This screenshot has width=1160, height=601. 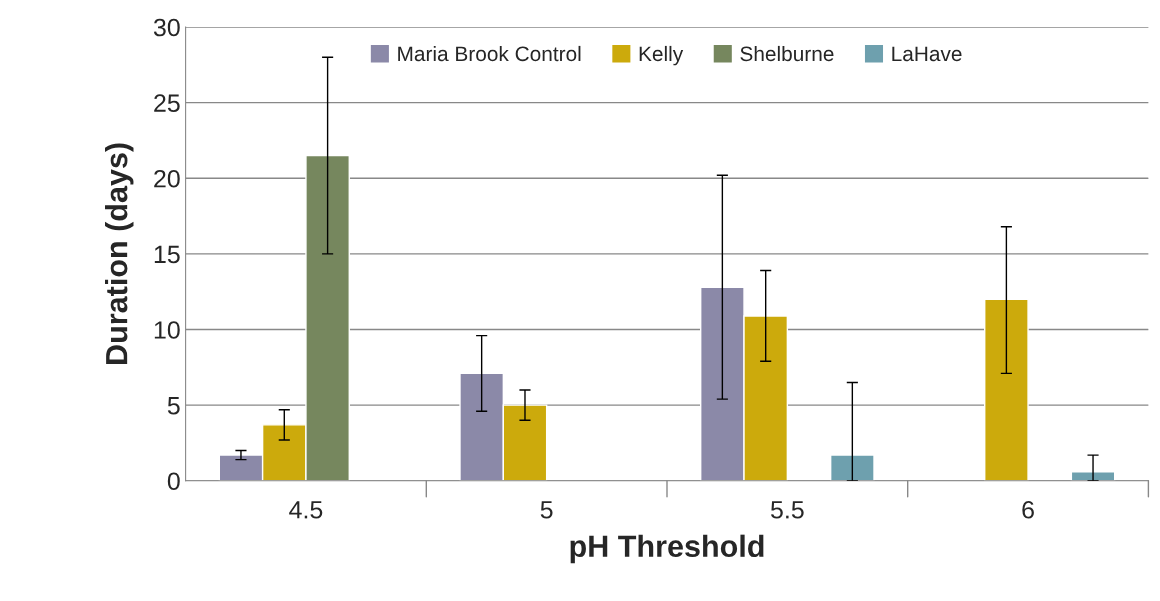 I want to click on legend-label: LaHave, so click(x=927, y=54).